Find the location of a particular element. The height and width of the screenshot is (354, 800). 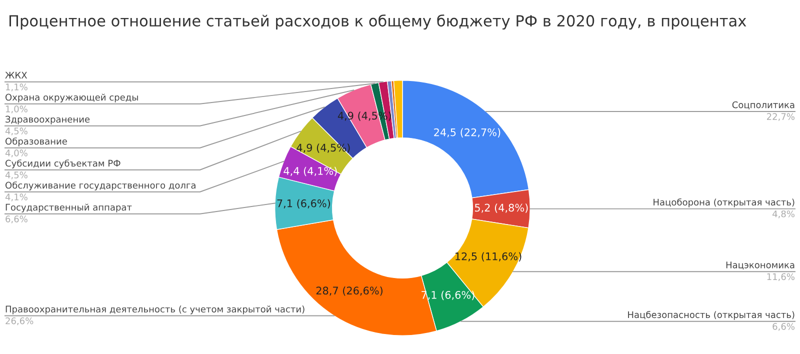

slice-label: Субсидии субъектам РФ is located at coordinates (63, 164).